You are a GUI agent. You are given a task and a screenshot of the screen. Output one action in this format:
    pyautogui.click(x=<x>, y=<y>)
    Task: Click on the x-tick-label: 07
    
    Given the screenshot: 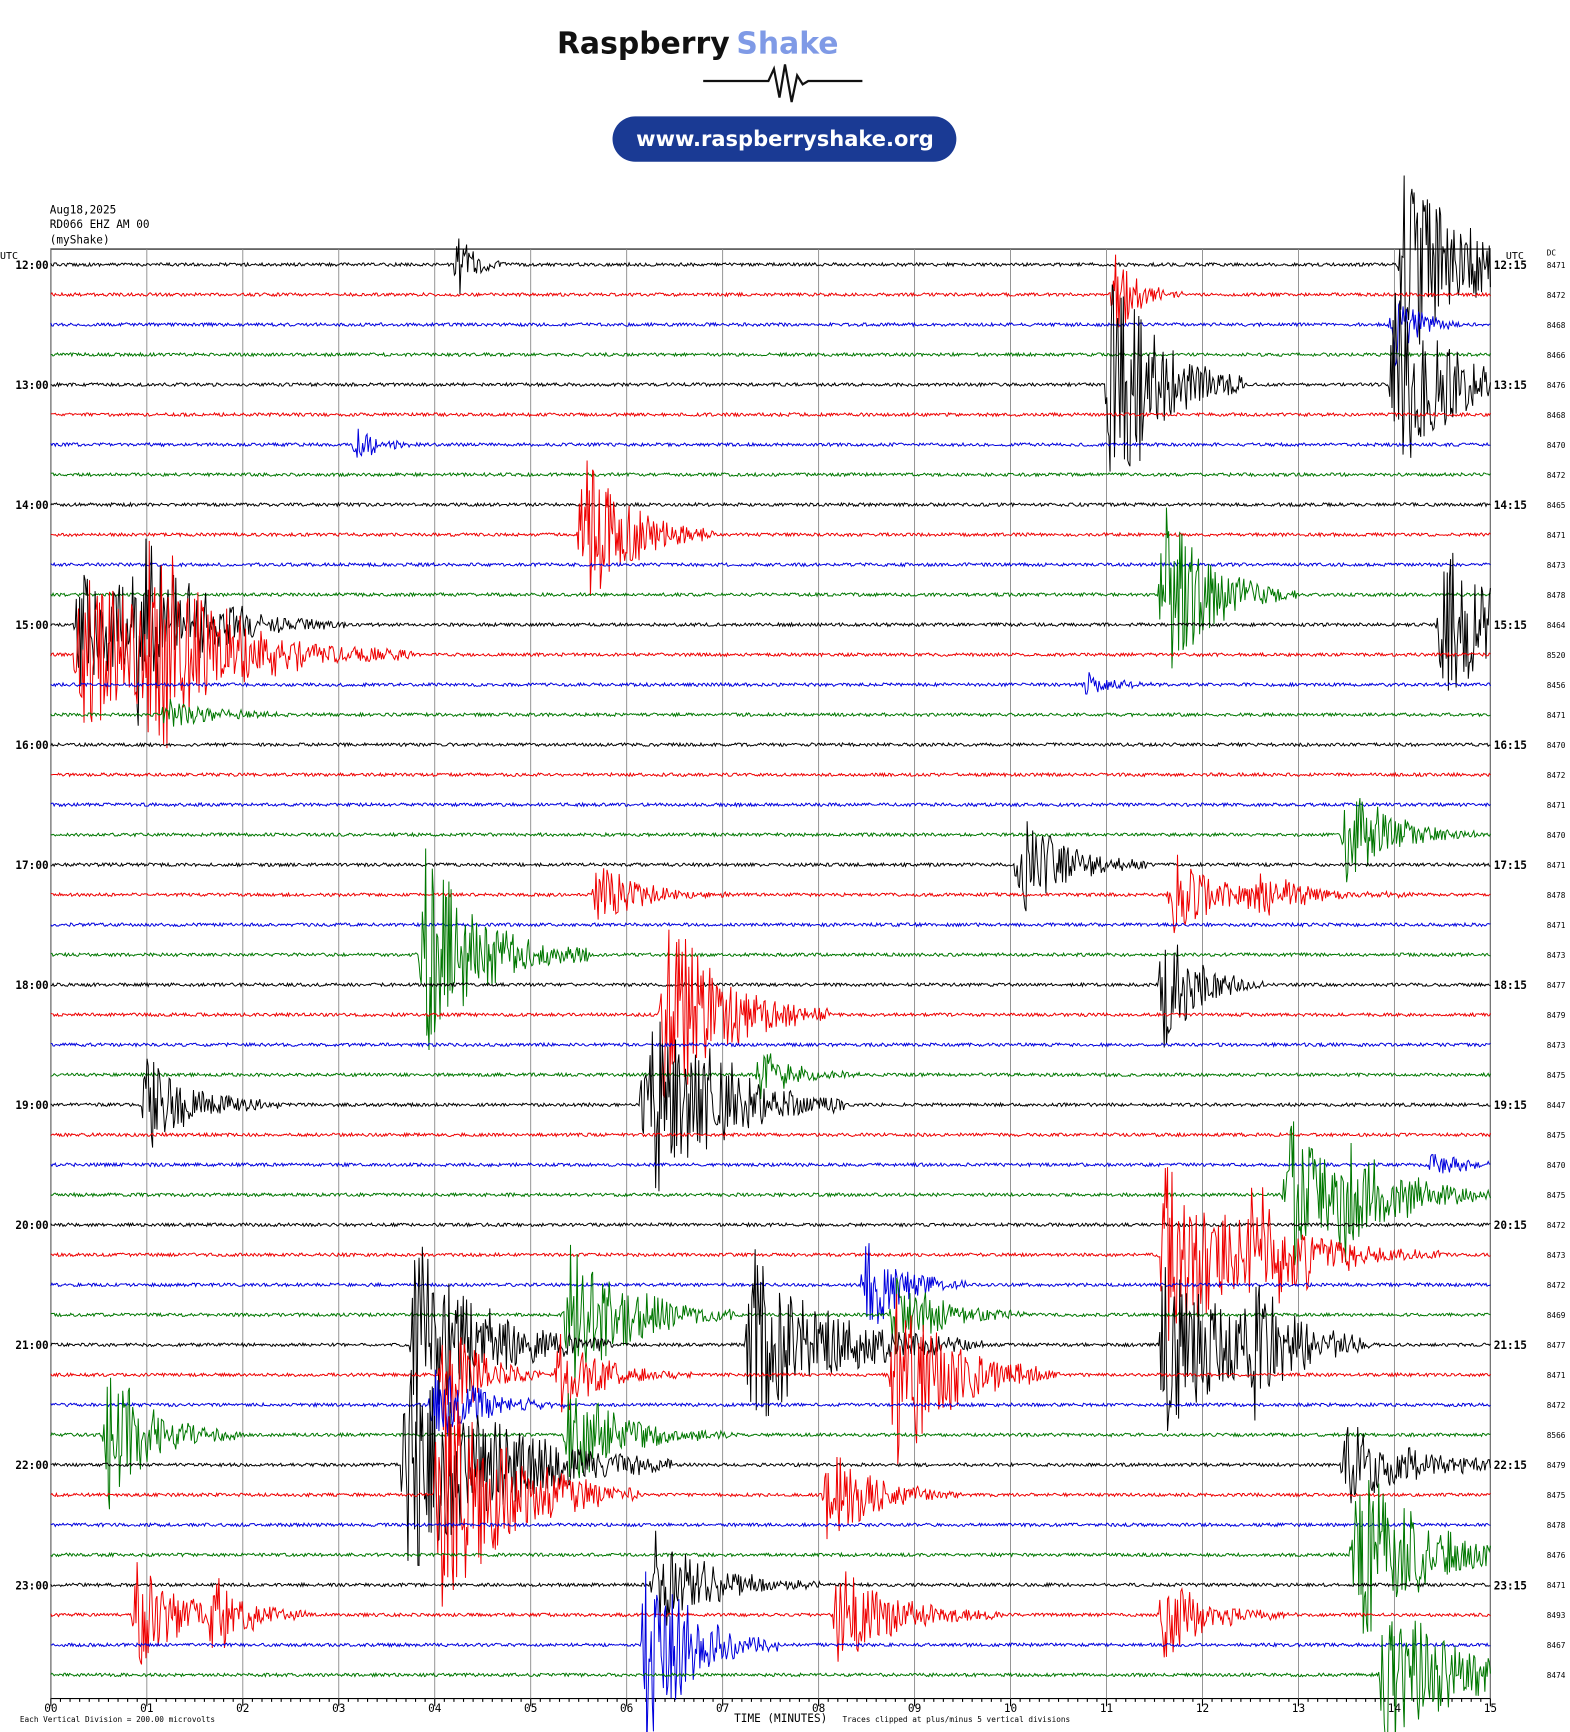 What is the action you would take?
    pyautogui.click(x=722, y=1708)
    